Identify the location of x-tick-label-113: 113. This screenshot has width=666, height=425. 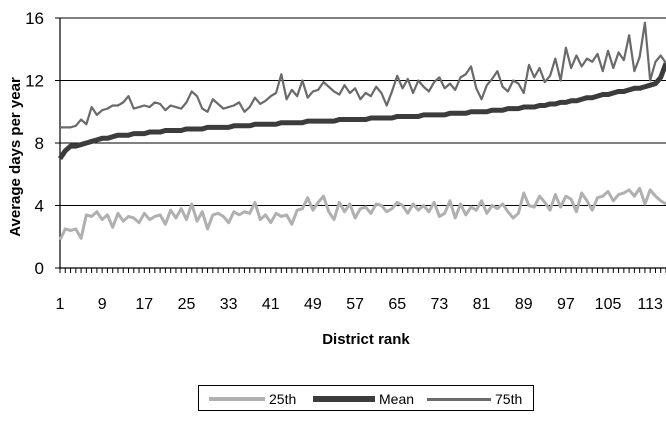
(650, 304).